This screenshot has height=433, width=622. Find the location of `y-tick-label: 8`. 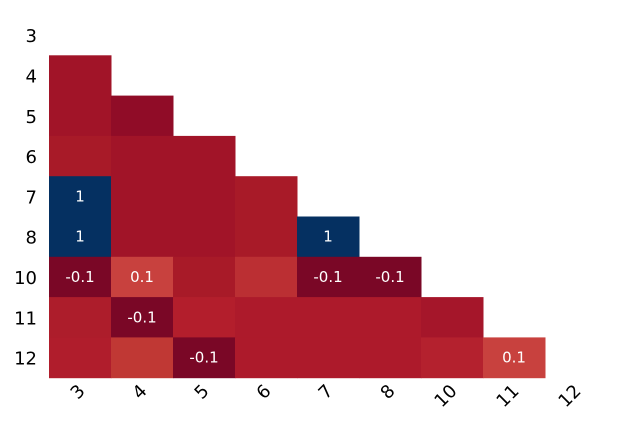

y-tick-label: 8 is located at coordinates (31, 238).